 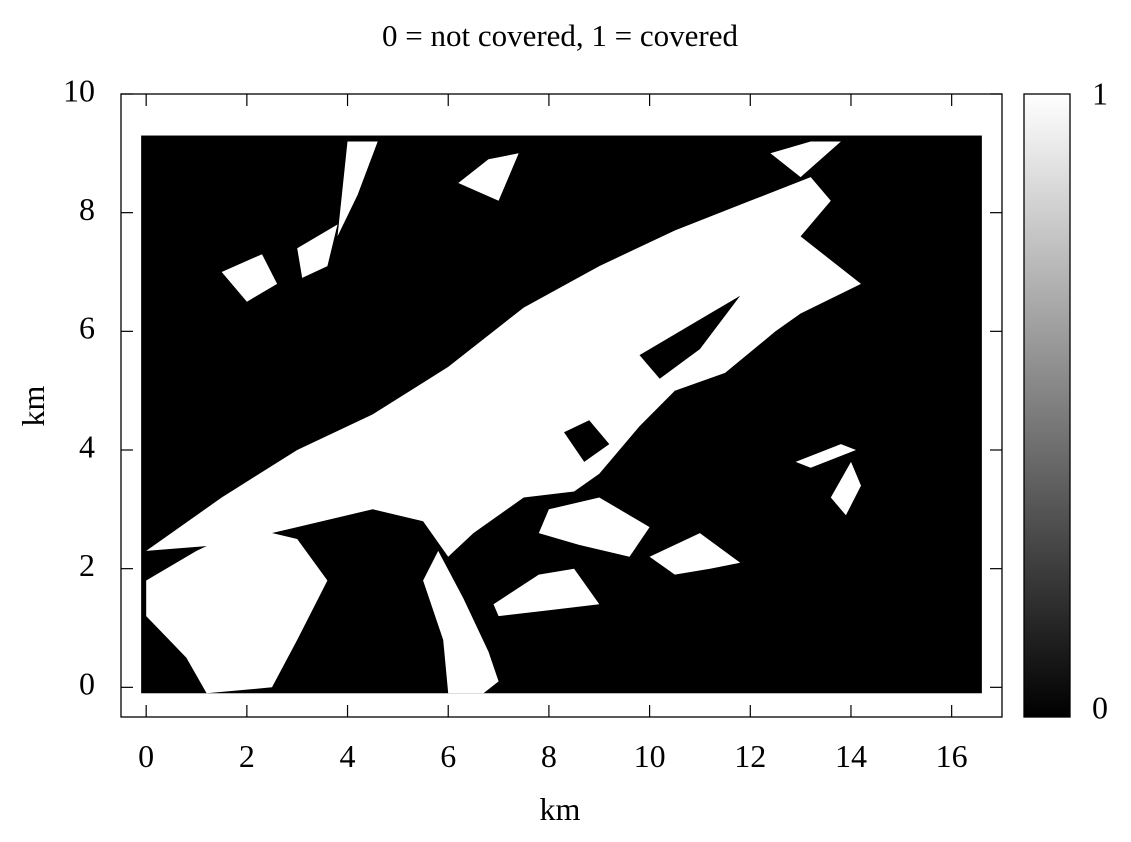 I want to click on y-tick-label: 2, so click(x=87, y=565).